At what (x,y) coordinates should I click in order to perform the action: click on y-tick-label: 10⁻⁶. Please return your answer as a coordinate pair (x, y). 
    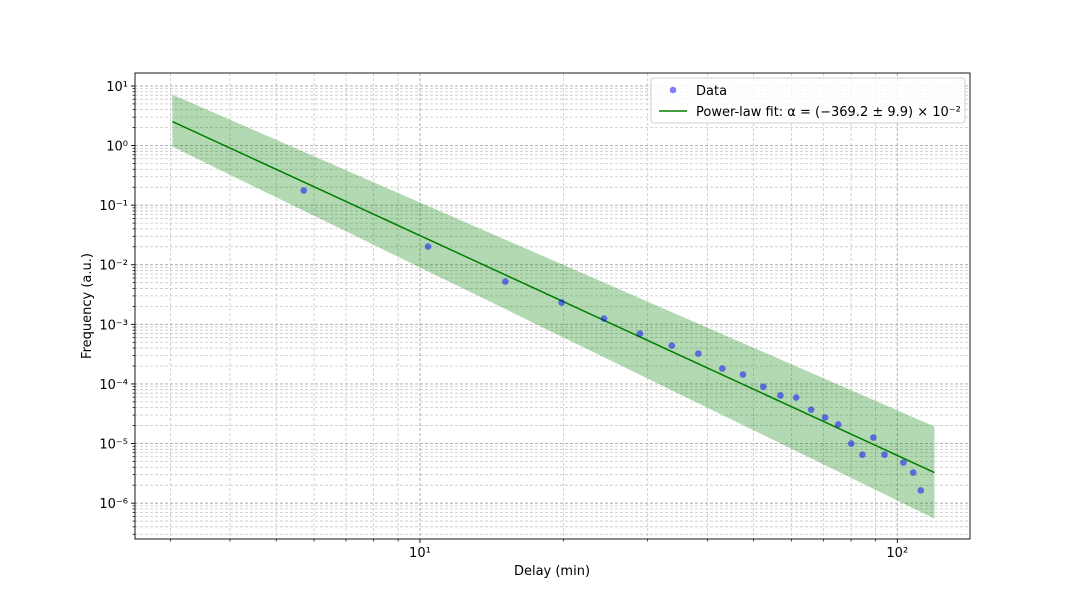
    Looking at the image, I should click on (113, 504).